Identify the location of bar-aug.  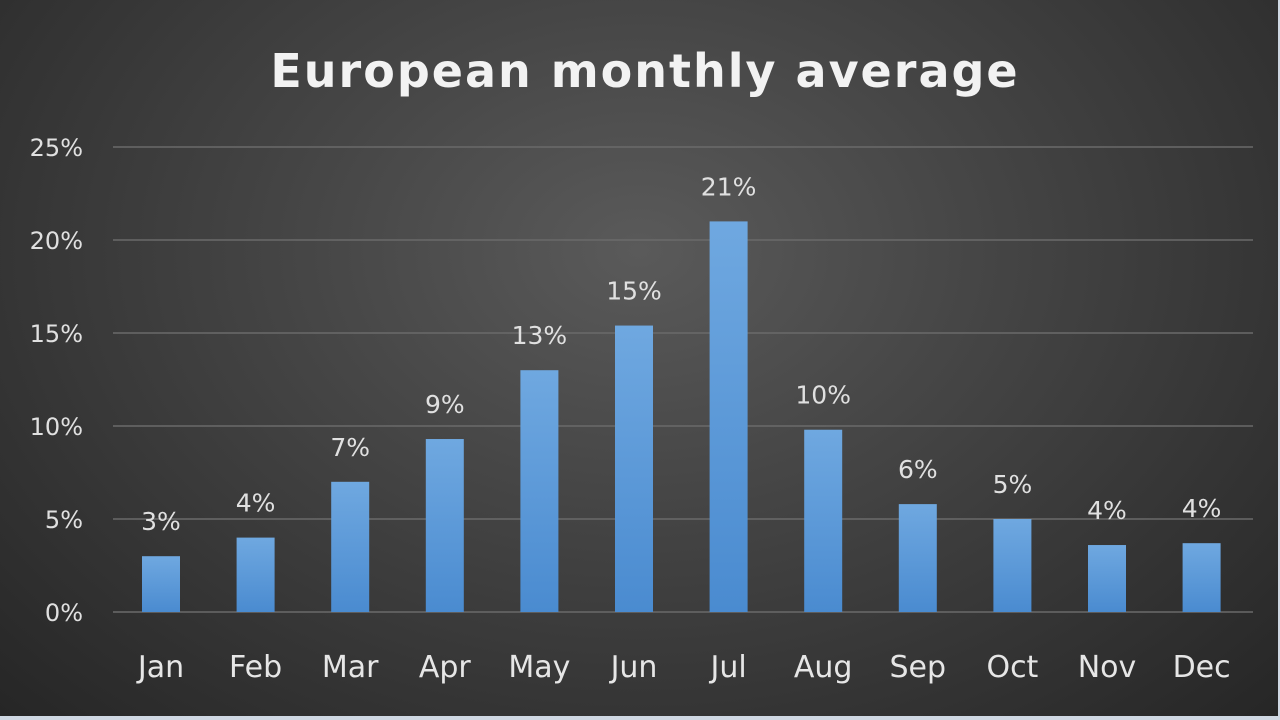
(823, 520).